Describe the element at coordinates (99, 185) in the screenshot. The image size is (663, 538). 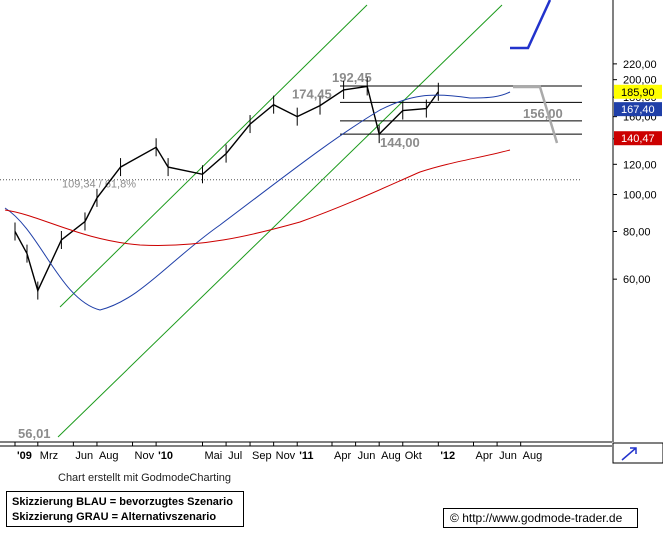
I see `annotation-5: 109,34 / 61,8%` at that location.